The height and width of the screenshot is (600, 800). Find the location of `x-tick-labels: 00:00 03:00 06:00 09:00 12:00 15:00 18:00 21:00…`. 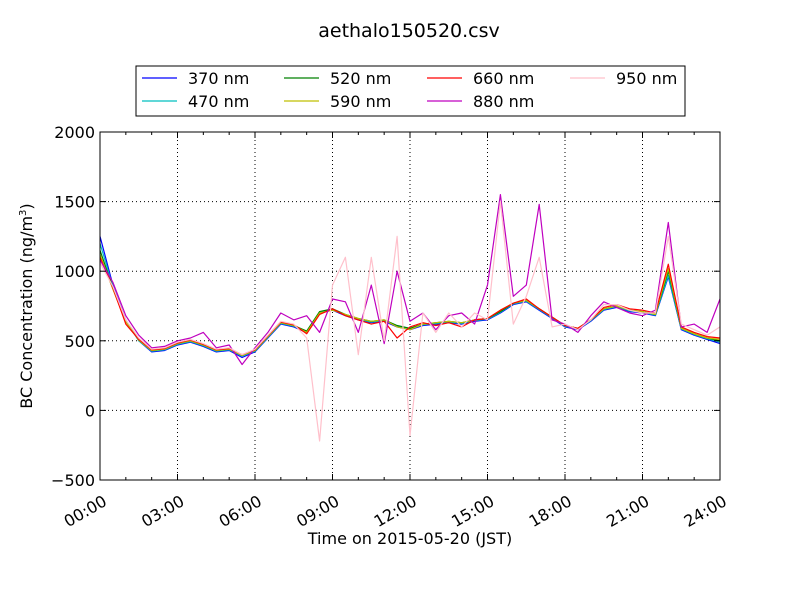

x-tick-labels: 00:00 03:00 06:00 09:00 12:00 15:00 18:00 21:00… is located at coordinates (395, 511).